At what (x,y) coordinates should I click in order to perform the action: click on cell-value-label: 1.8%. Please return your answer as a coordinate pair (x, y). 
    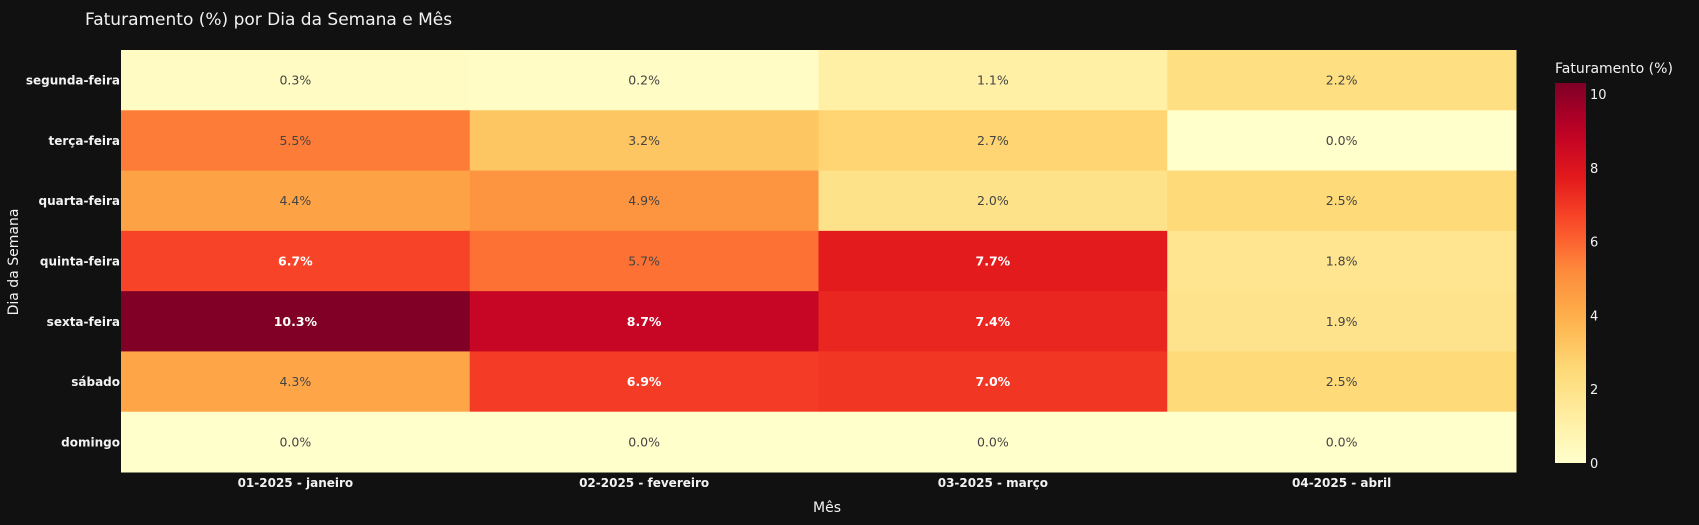
    Looking at the image, I should click on (1342, 261).